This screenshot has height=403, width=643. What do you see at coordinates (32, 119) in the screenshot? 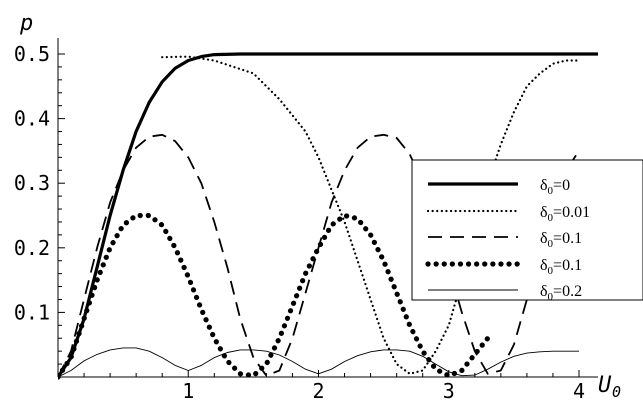
I see `y-tick-label: 0.4` at bounding box center [32, 119].